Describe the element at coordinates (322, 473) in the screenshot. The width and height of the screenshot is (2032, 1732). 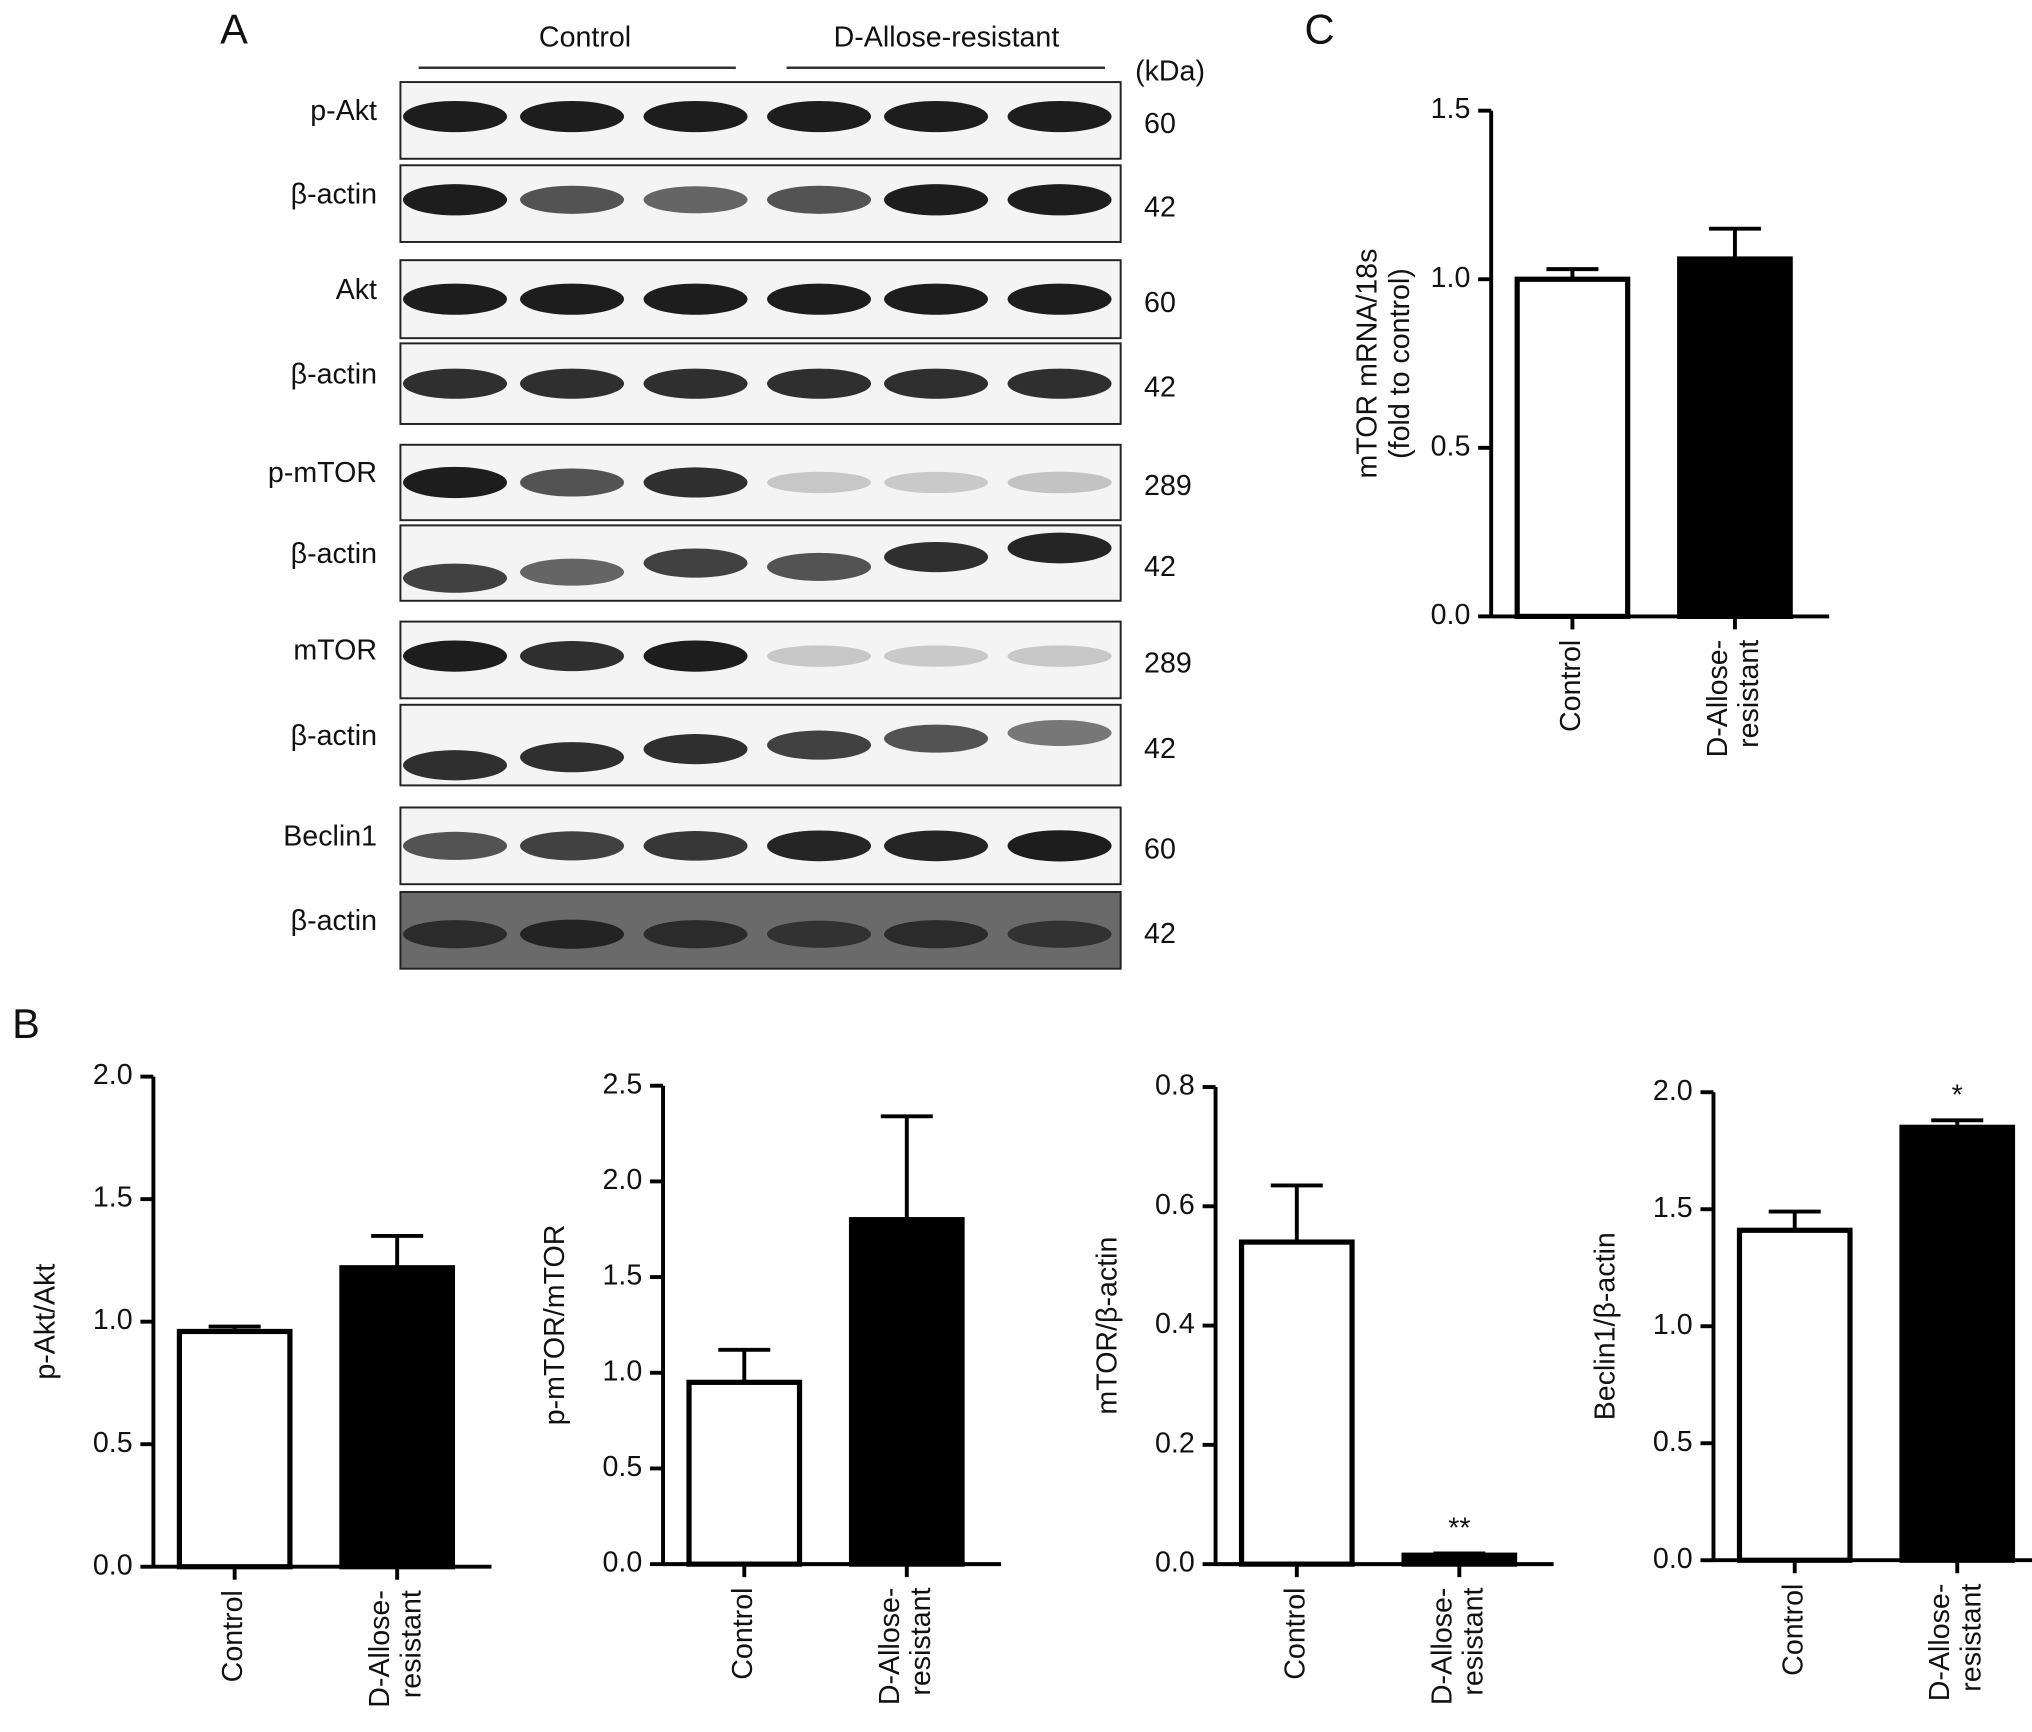
I see `blot-label: p-mTOR` at that location.